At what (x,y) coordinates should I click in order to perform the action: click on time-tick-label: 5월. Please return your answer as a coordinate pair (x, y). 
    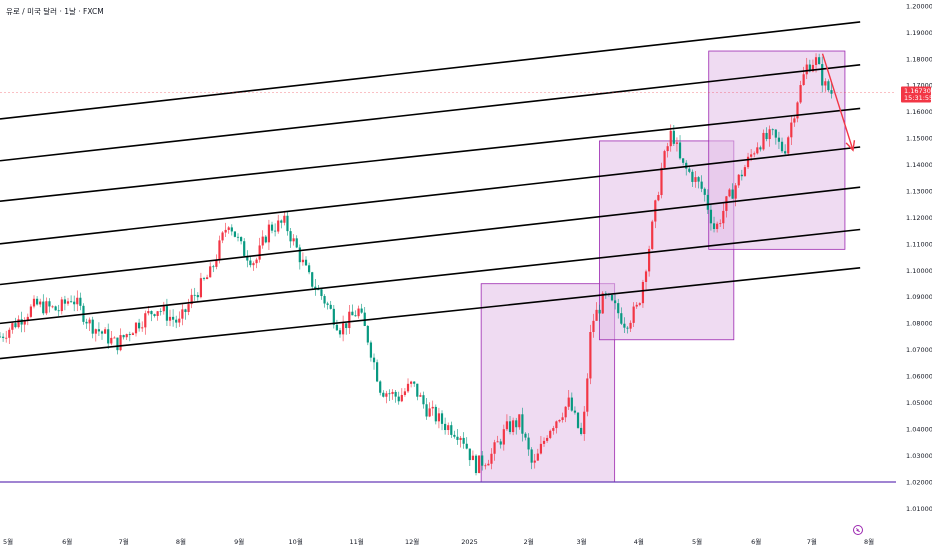
    Looking at the image, I should click on (697, 541).